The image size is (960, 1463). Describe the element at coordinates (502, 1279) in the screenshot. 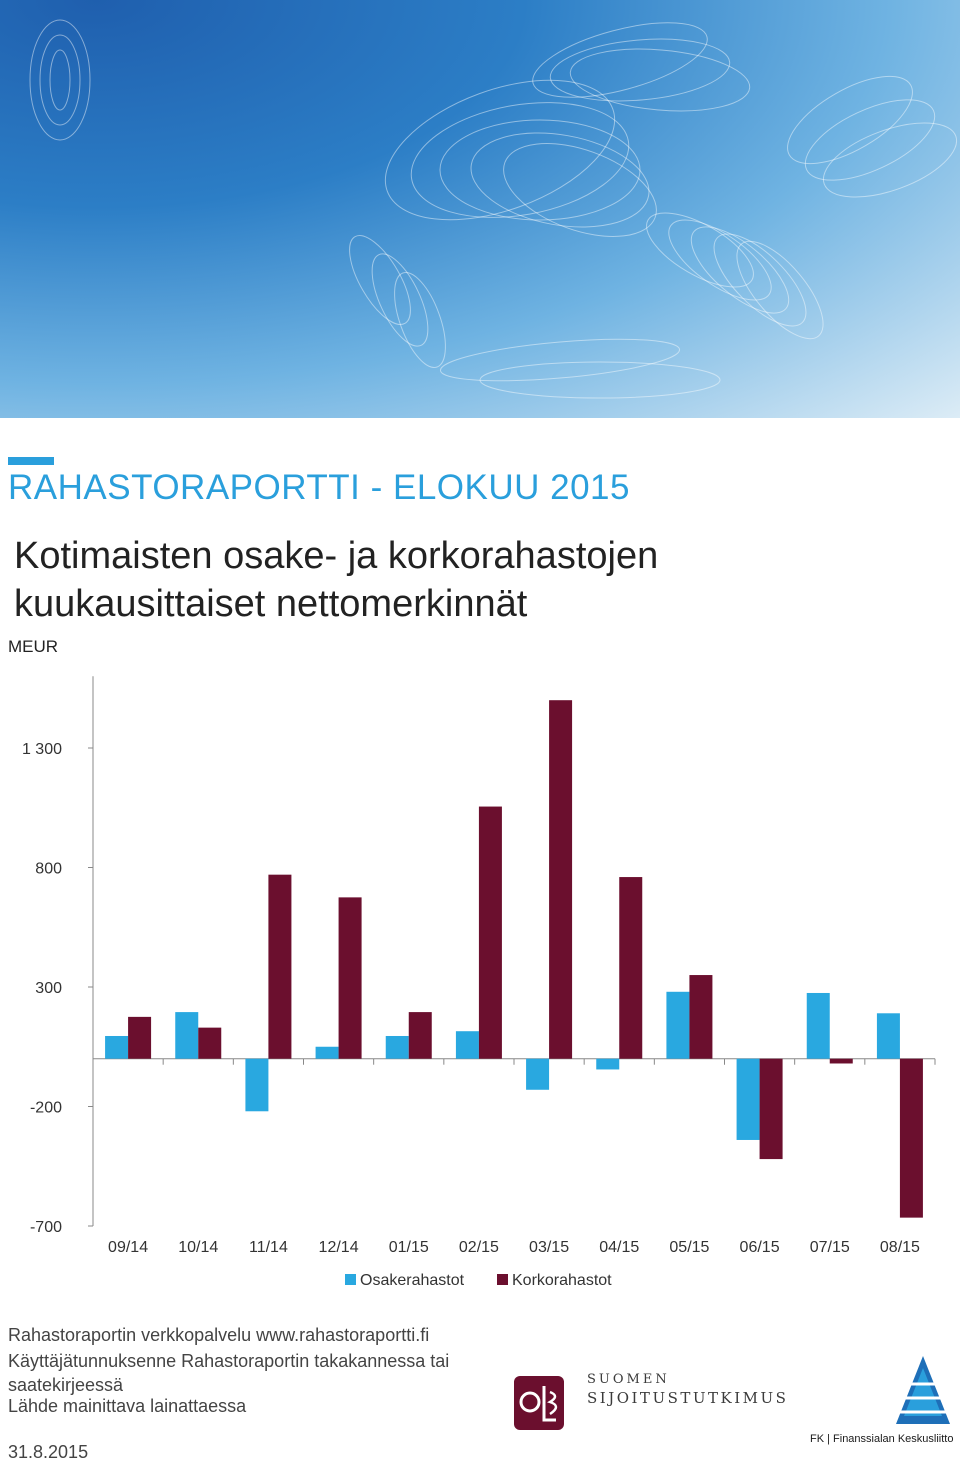

I see `legend-swatch-korkorahastot` at that location.